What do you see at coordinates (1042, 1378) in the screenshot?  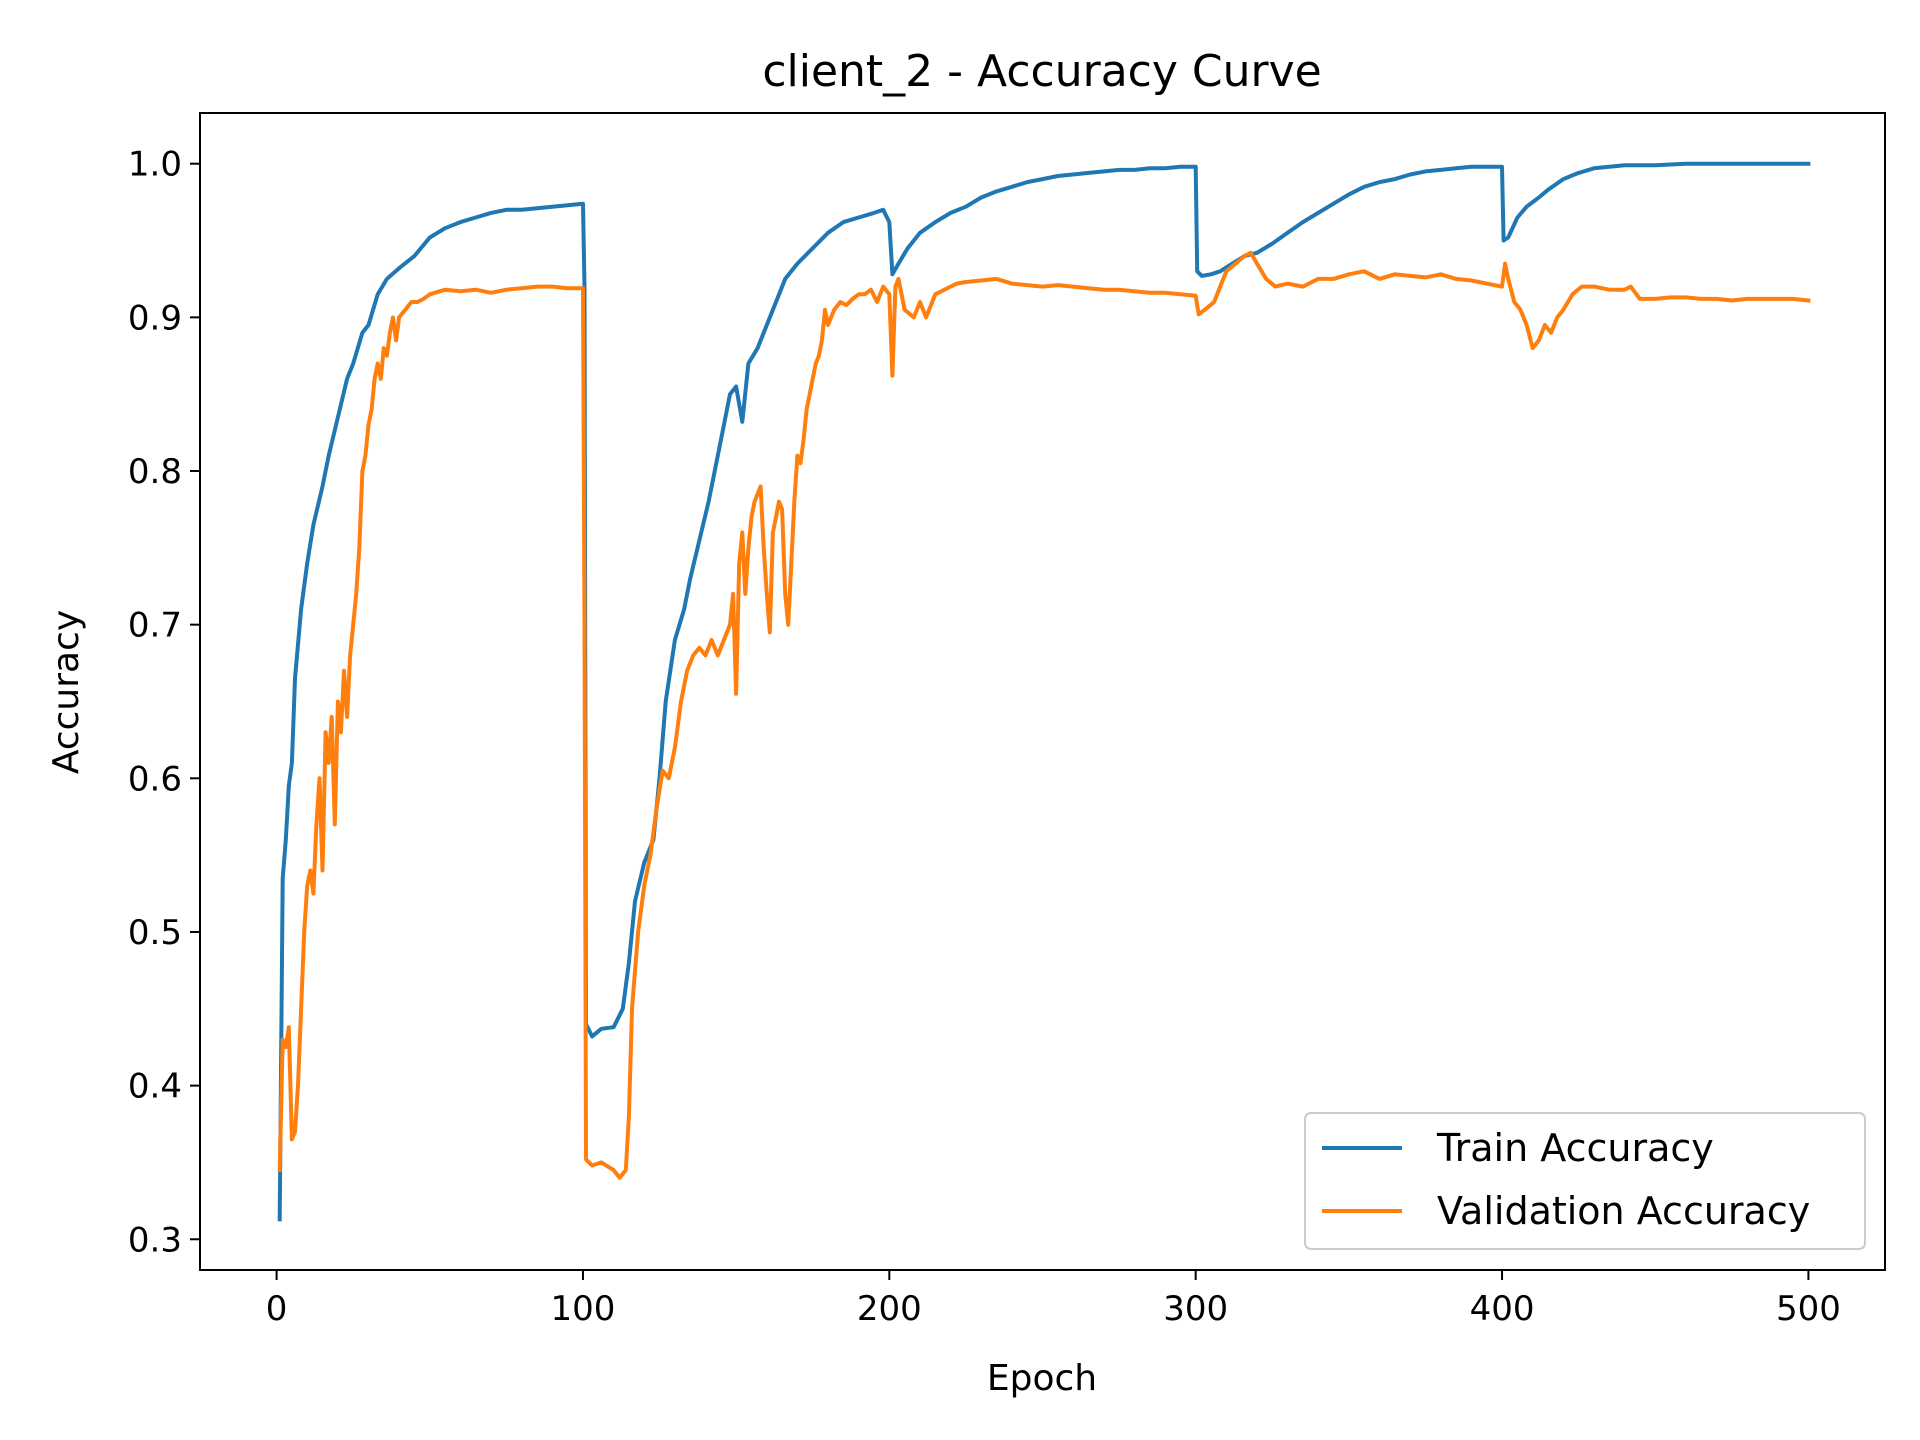 I see `x-axis-label: Epoch` at bounding box center [1042, 1378].